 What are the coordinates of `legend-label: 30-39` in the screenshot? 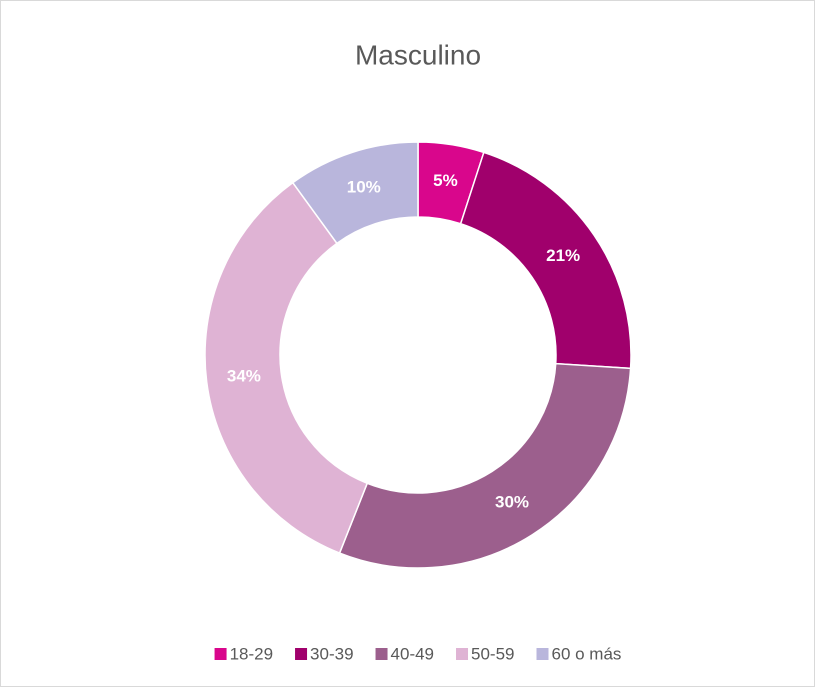 It's located at (331, 653).